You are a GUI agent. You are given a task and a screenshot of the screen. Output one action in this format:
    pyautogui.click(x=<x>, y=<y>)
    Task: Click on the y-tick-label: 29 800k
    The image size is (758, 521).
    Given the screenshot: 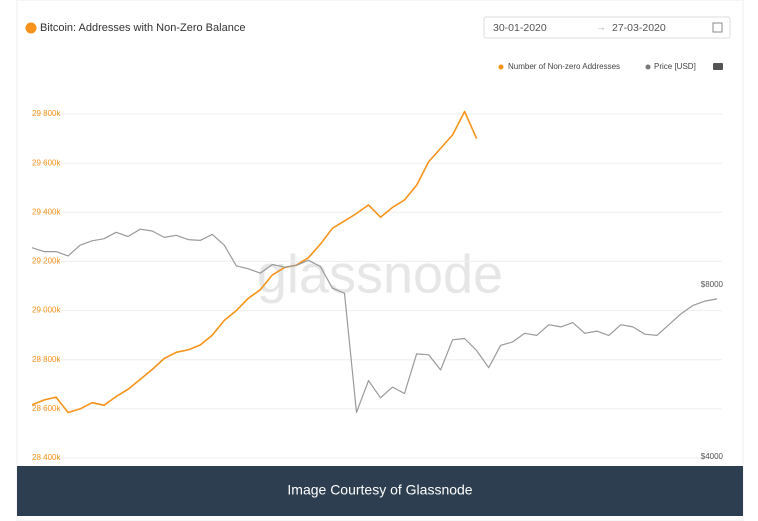 What is the action you would take?
    pyautogui.click(x=46, y=113)
    